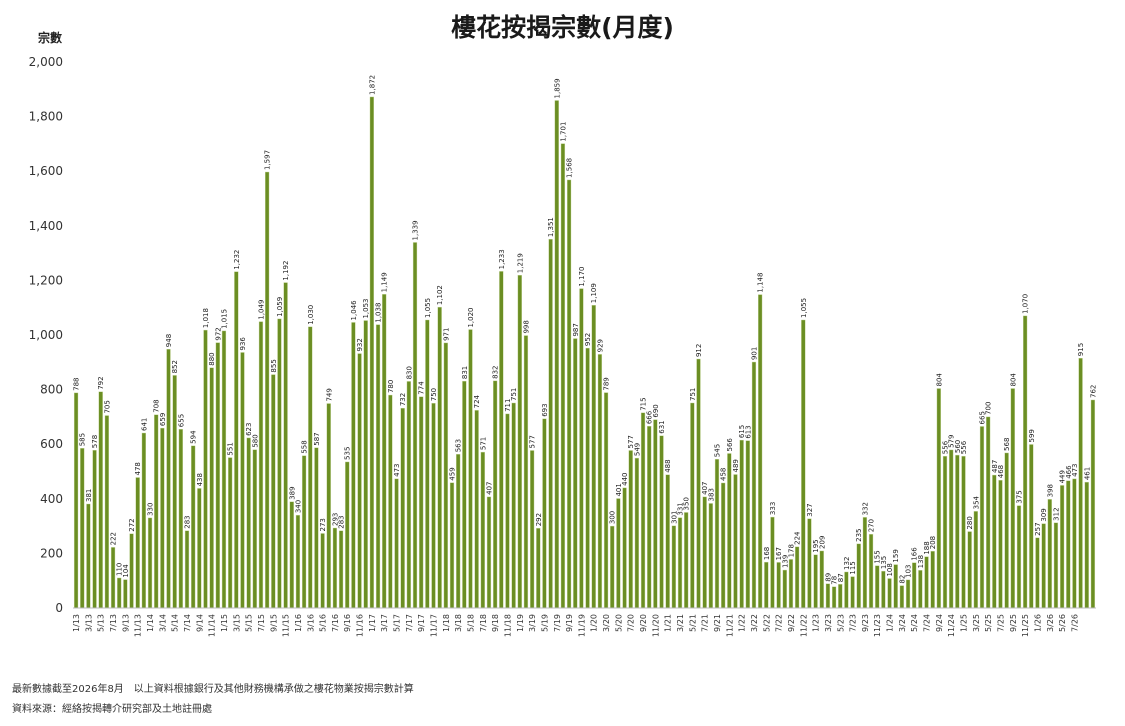  I want to click on bar-value-label: 375, so click(1019, 496).